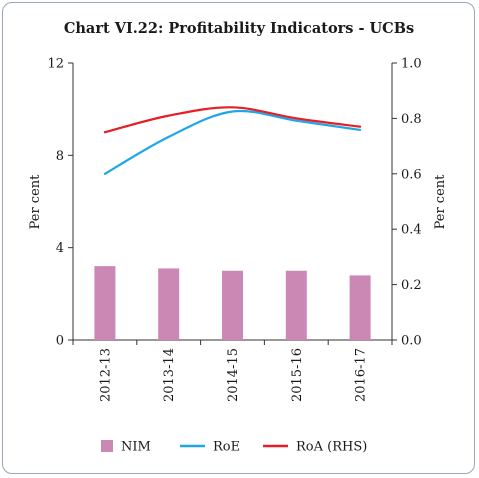 The image size is (479, 478). Describe the element at coordinates (411, 174) in the screenshot. I see `y-tick-label-right: 0.6` at that location.